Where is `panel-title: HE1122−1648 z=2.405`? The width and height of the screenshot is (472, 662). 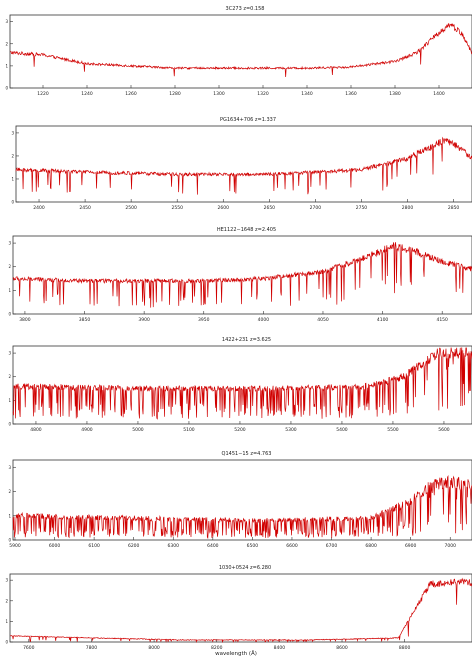 panel-title: HE1122−1648 z=2.405 is located at coordinates (246, 230).